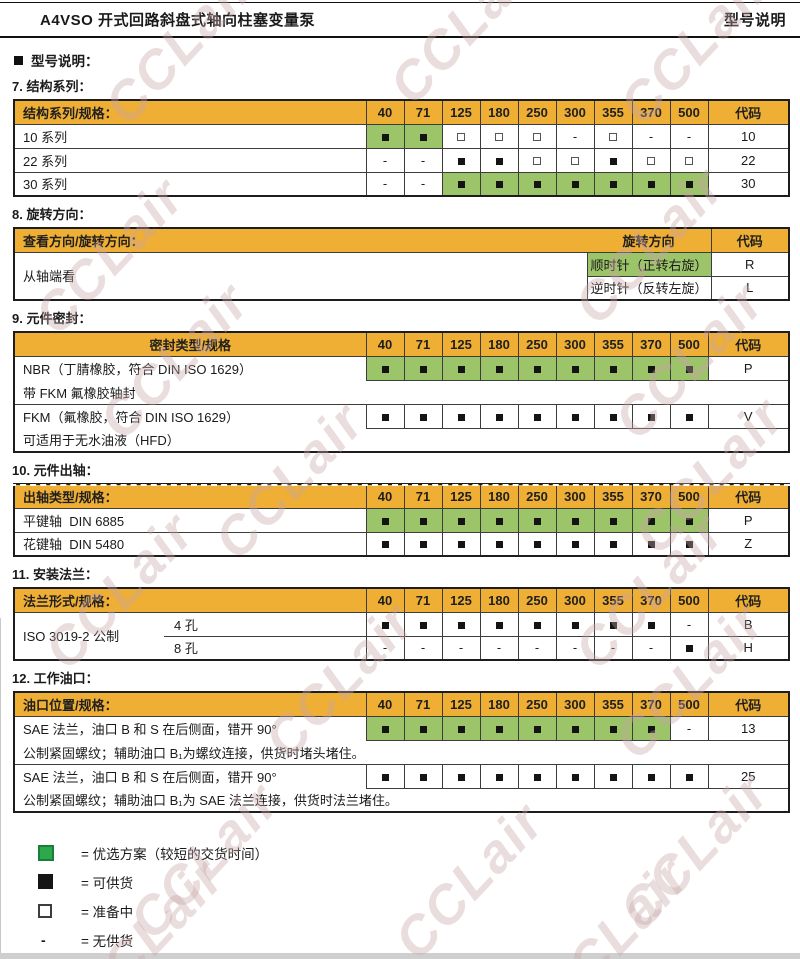  What do you see at coordinates (190, 775) in the screenshot?
I see `row-label-cell: SAE 法兰，油口 B 和 S 在后侧面，错开 90°` at bounding box center [190, 775].